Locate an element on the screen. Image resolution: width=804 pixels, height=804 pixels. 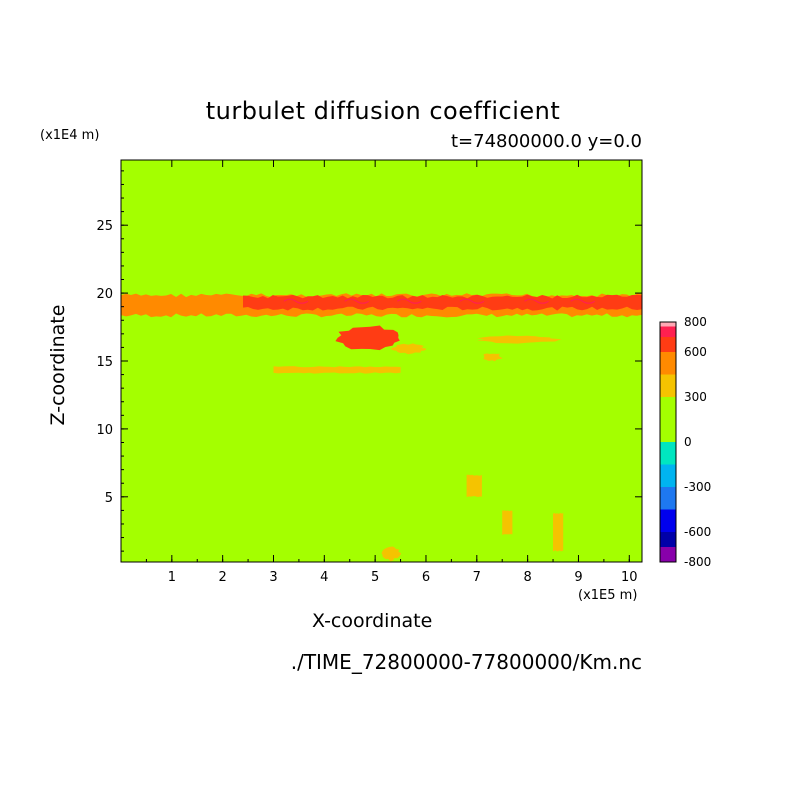
x-axis-label: X-coordinate is located at coordinates (372, 621).